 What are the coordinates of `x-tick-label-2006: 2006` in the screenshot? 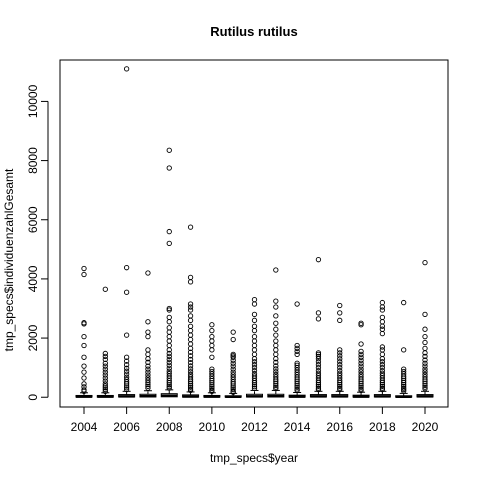 It's located at (126, 427).